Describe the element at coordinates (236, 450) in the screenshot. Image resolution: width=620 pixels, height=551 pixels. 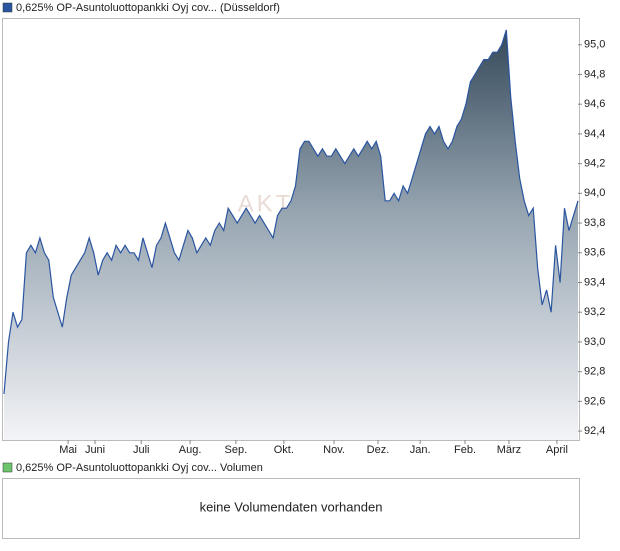
I see `x-tick-label: Sep.` at that location.